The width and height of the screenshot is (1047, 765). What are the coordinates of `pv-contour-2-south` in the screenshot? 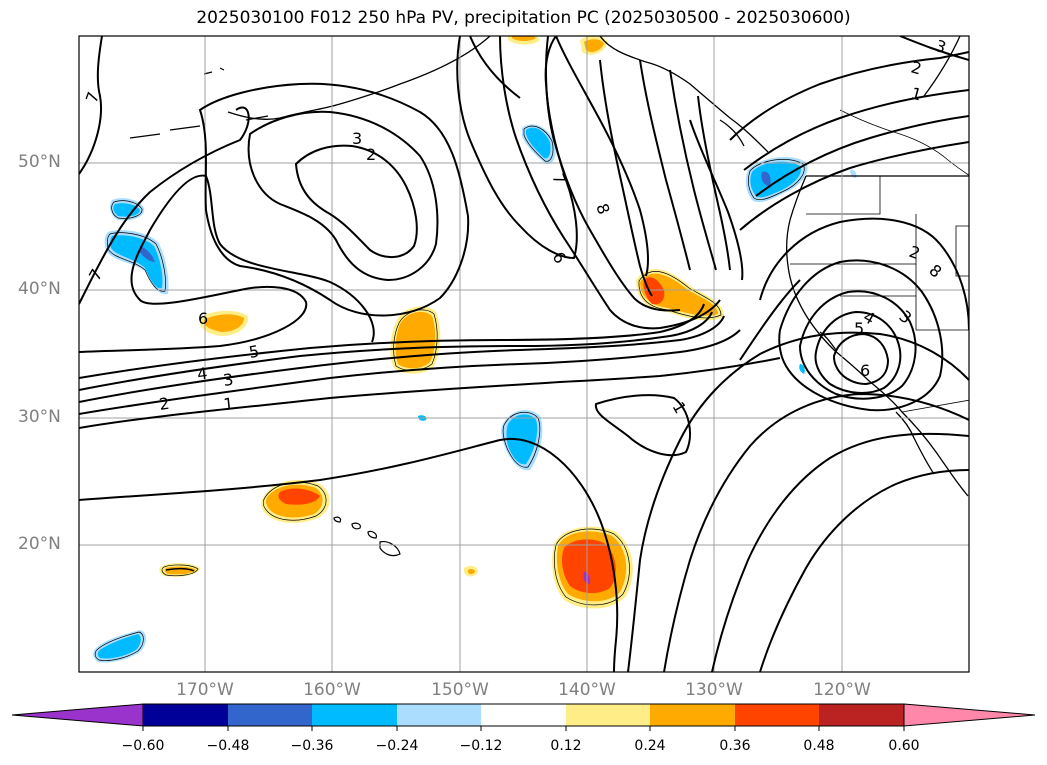 It's located at (410, 372).